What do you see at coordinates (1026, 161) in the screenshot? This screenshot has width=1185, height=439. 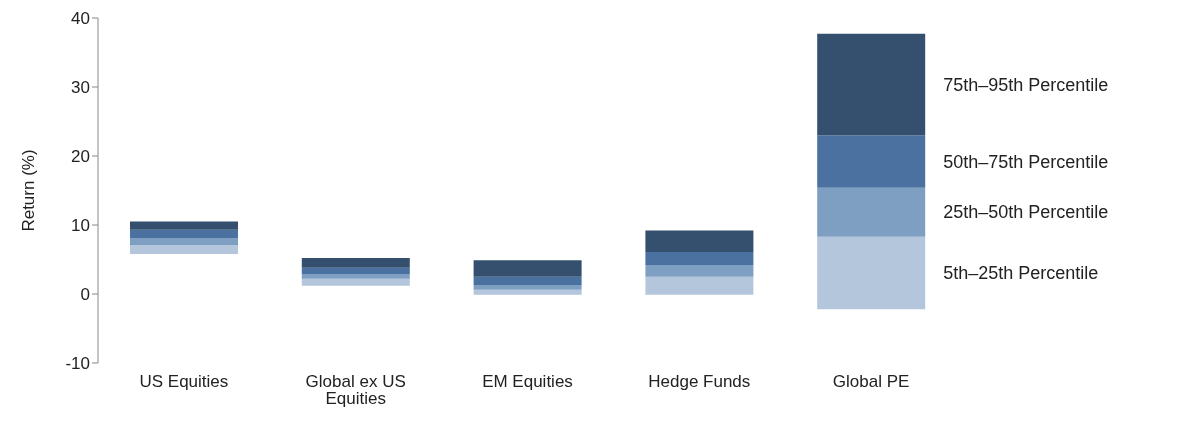 I see `series-label: 50th–75th Percentile` at bounding box center [1026, 161].